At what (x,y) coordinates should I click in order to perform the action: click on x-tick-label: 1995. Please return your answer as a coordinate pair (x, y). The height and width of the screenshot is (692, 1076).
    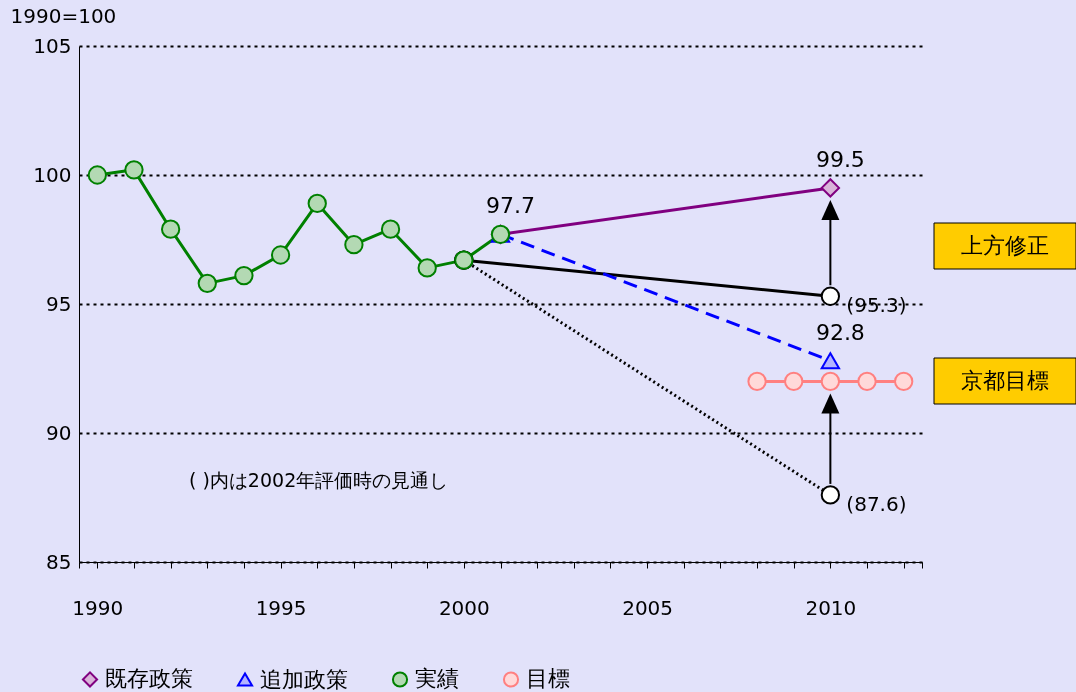
    Looking at the image, I should click on (281, 607).